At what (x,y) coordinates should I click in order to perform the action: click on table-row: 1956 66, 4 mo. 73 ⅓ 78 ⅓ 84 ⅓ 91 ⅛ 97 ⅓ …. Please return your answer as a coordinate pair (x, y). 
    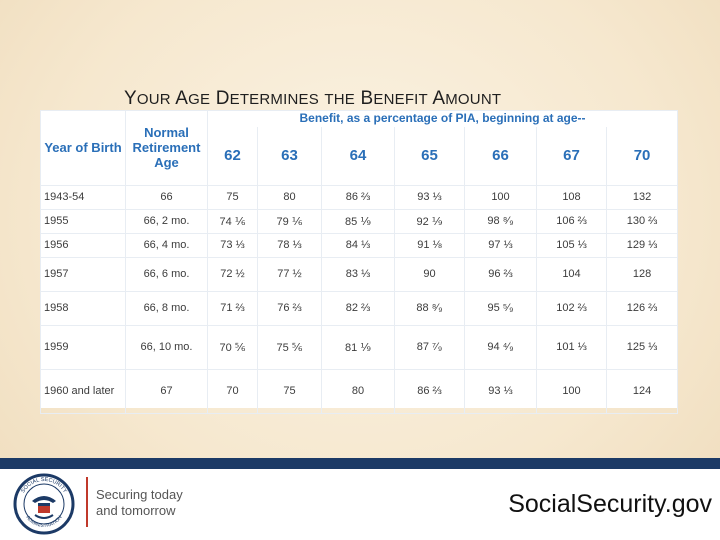
    Looking at the image, I should click on (359, 245).